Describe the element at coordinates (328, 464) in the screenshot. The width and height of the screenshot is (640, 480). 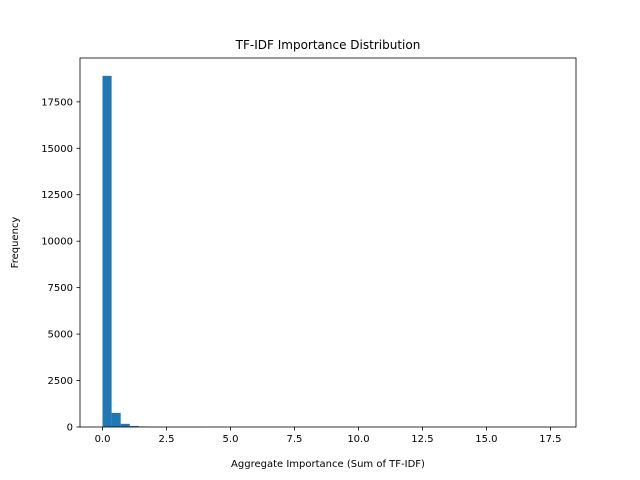
I see `x-axis-label: Aggregate Importance (Sum of TF-IDF)` at that location.